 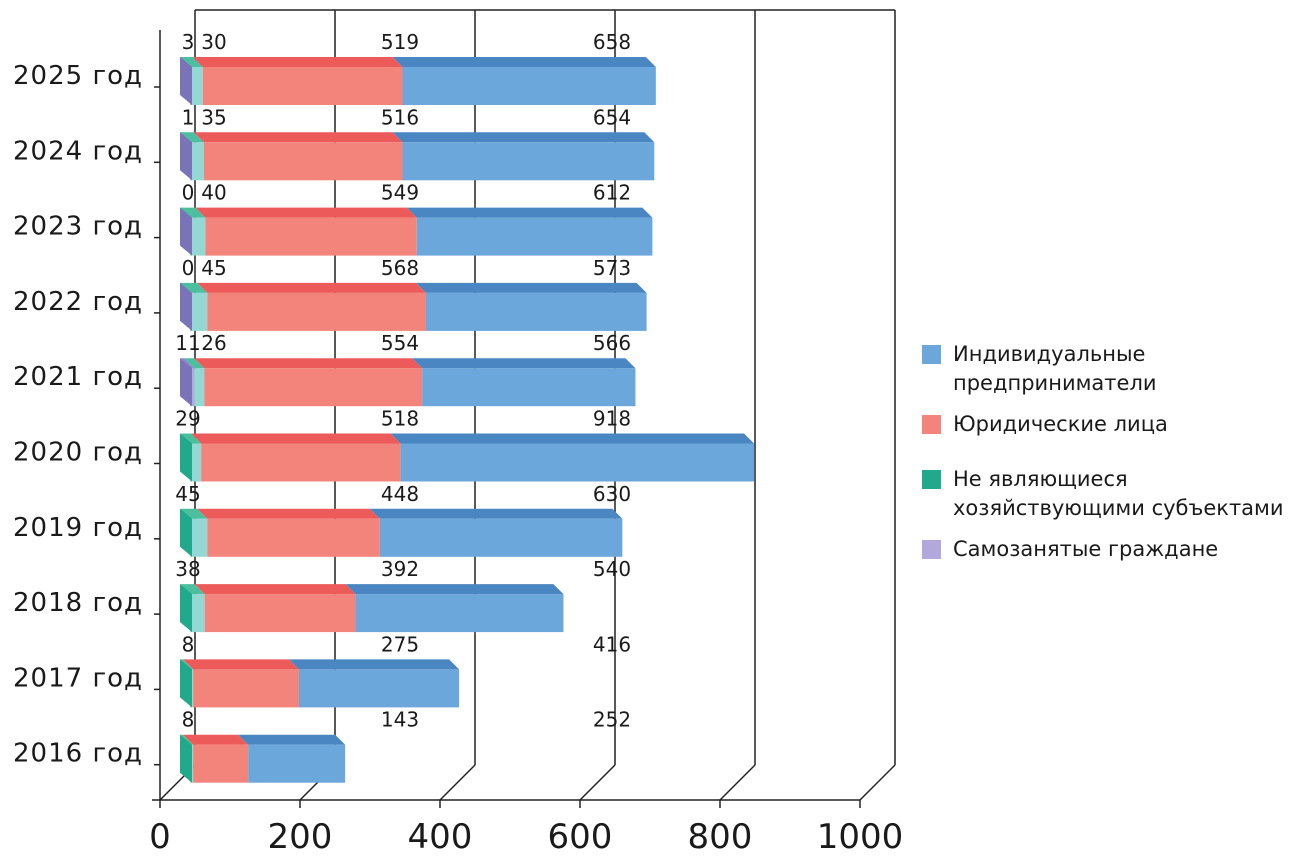 What do you see at coordinates (931, 479) in the screenshot?
I see `legend-swatch-nonbusiness` at bounding box center [931, 479].